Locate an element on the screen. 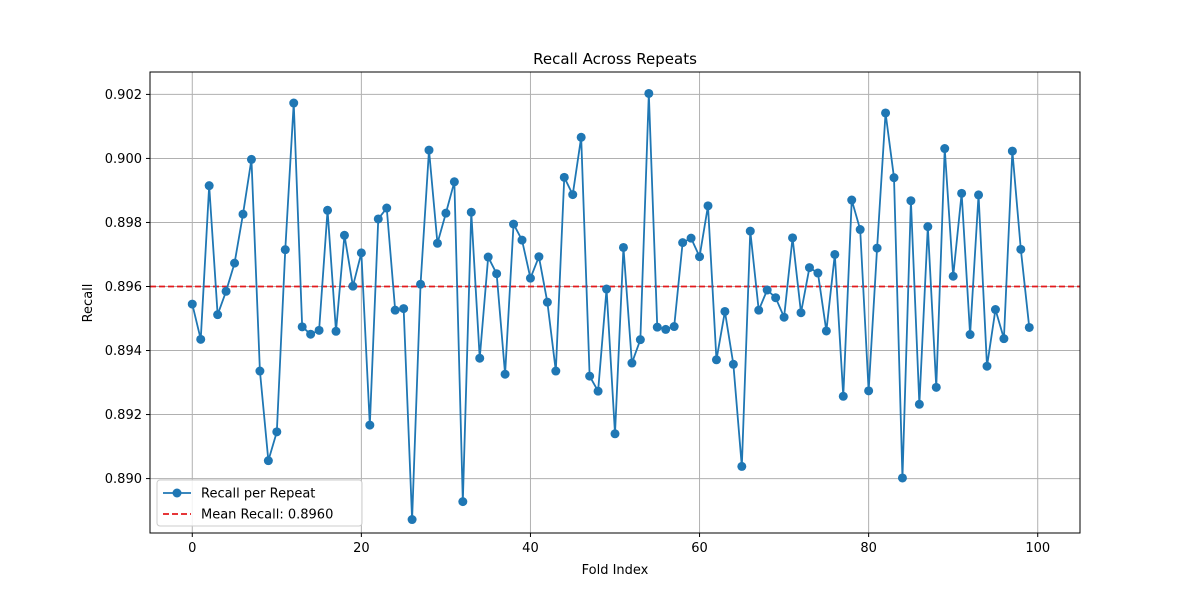  y-axis-label: Recall is located at coordinates (88, 303).